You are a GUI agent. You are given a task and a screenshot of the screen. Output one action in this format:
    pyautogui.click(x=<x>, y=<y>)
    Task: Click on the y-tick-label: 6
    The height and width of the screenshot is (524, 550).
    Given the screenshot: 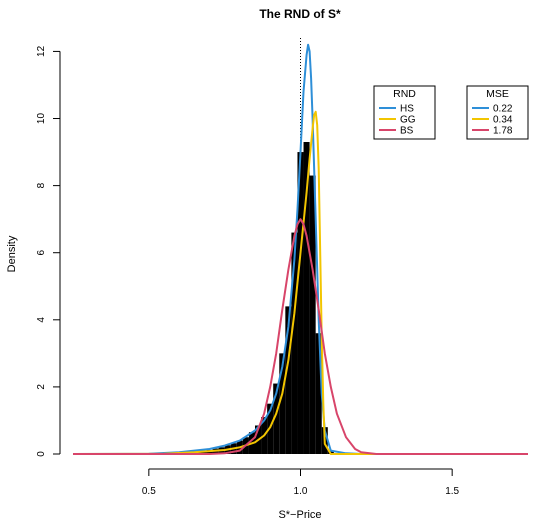 What is the action you would take?
    pyautogui.click(x=41, y=252)
    